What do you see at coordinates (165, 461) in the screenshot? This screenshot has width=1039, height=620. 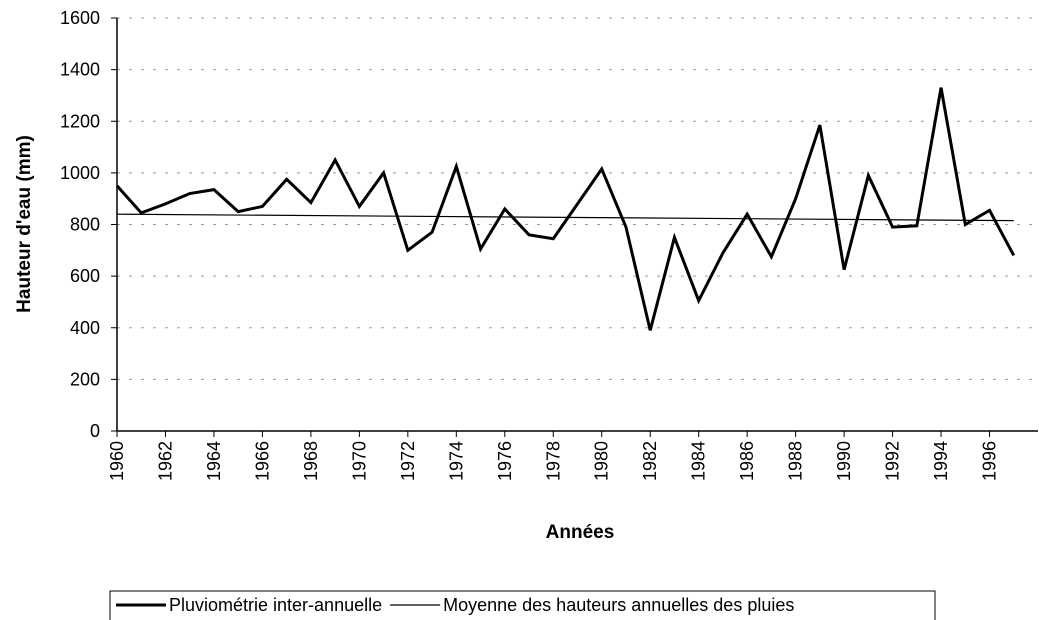 I see `x-tick-label: 1962` at bounding box center [165, 461].